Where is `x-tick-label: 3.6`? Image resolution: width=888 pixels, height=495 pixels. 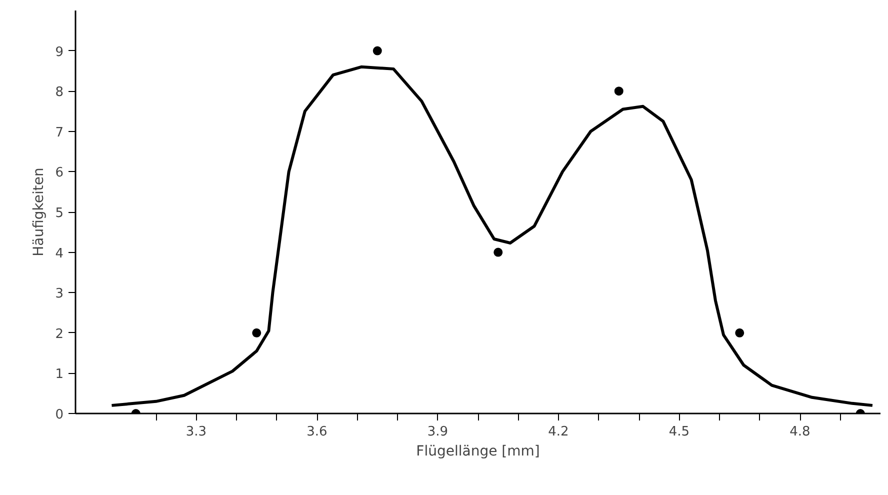 x-tick-label: 3.6 is located at coordinates (317, 432).